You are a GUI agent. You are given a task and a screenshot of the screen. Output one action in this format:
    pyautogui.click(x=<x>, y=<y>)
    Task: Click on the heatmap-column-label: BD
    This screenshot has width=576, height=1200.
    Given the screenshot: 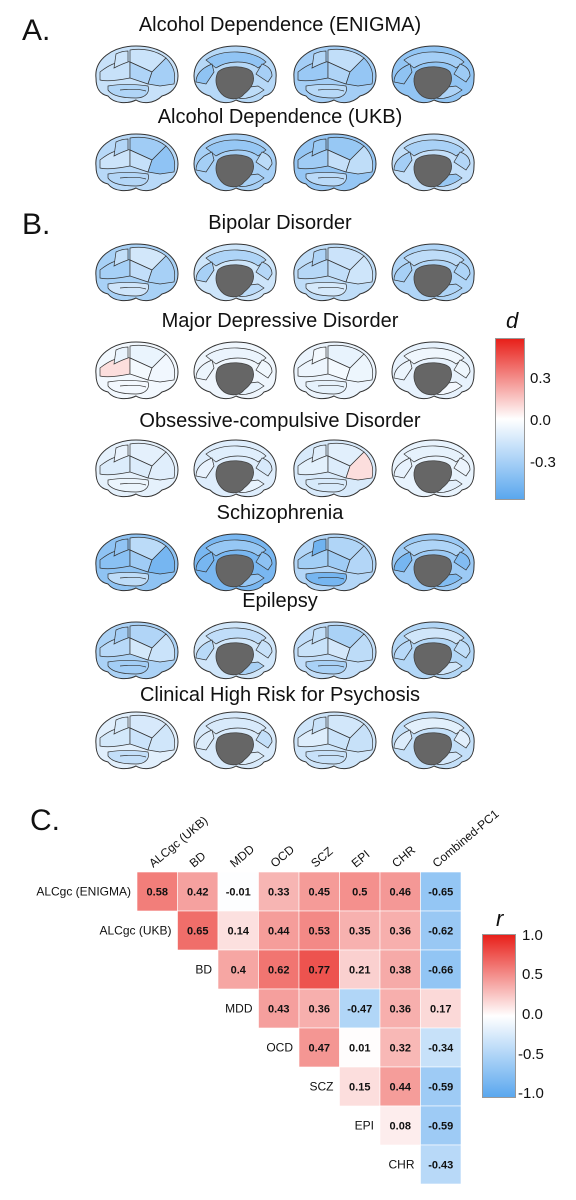 What is the action you would take?
    pyautogui.click(x=198, y=860)
    